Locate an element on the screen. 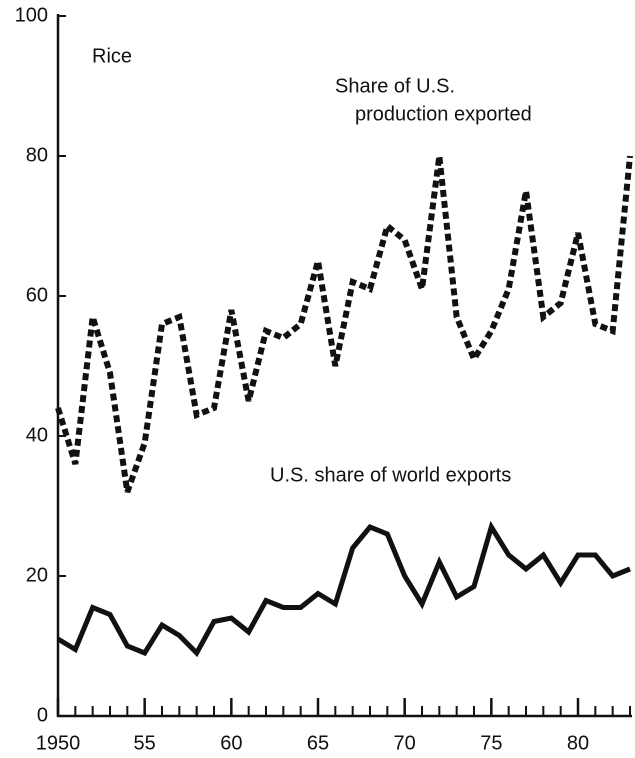 Image resolution: width=635 pixels, height=758 pixels. annotation: production exported is located at coordinates (443, 114).